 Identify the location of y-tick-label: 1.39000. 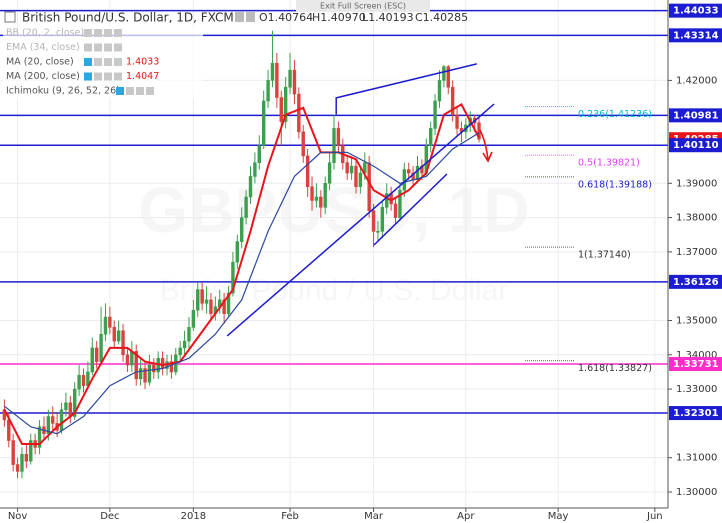
(696, 183).